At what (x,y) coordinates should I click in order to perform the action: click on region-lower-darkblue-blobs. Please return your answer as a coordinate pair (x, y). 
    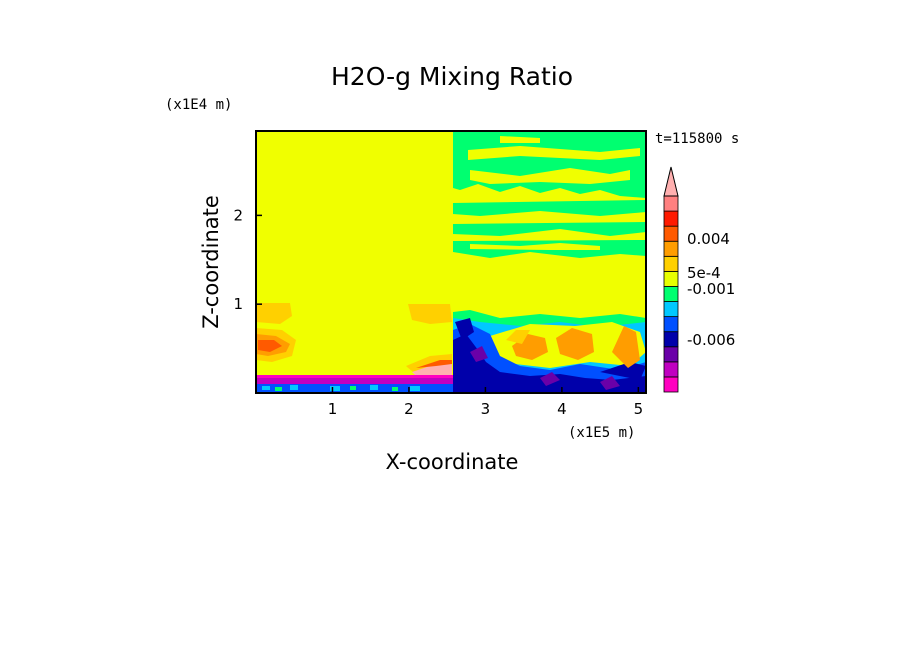
    Looking at the image, I should click on (550, 349).